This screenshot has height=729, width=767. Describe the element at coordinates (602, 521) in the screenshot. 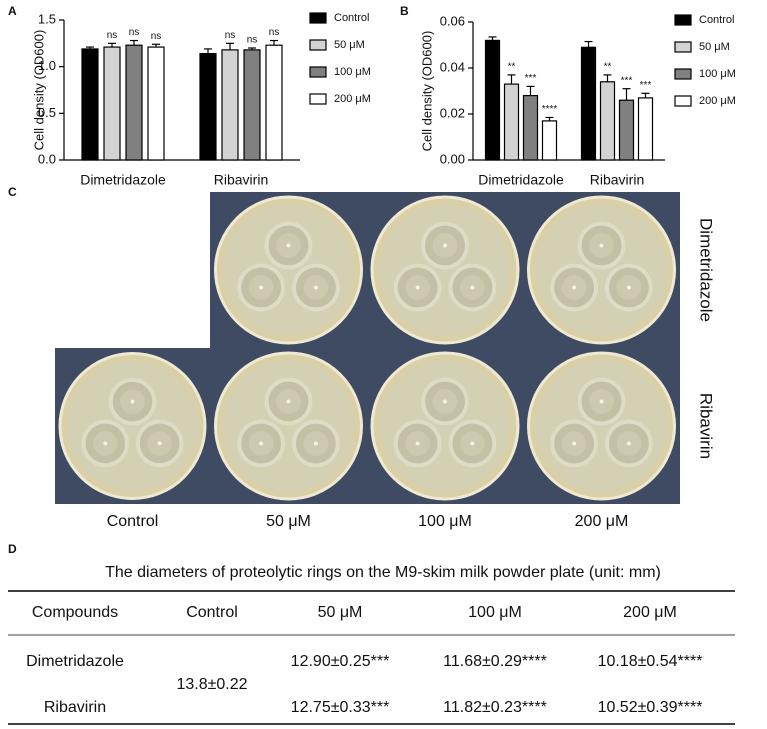

I see `column-label: 200 μM` at that location.